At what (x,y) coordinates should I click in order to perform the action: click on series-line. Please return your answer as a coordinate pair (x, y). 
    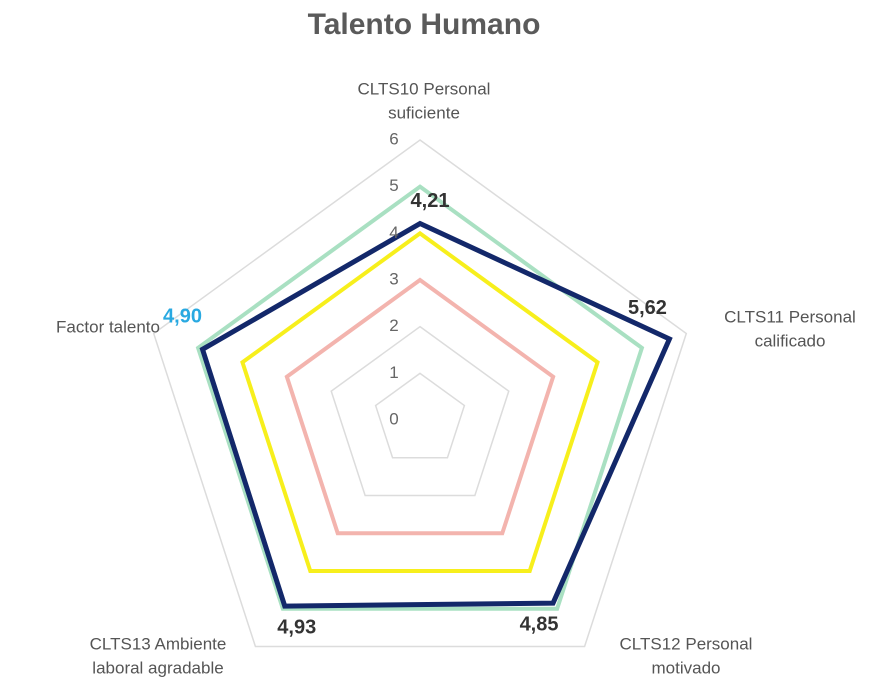
    Looking at the image, I should click on (420, 406).